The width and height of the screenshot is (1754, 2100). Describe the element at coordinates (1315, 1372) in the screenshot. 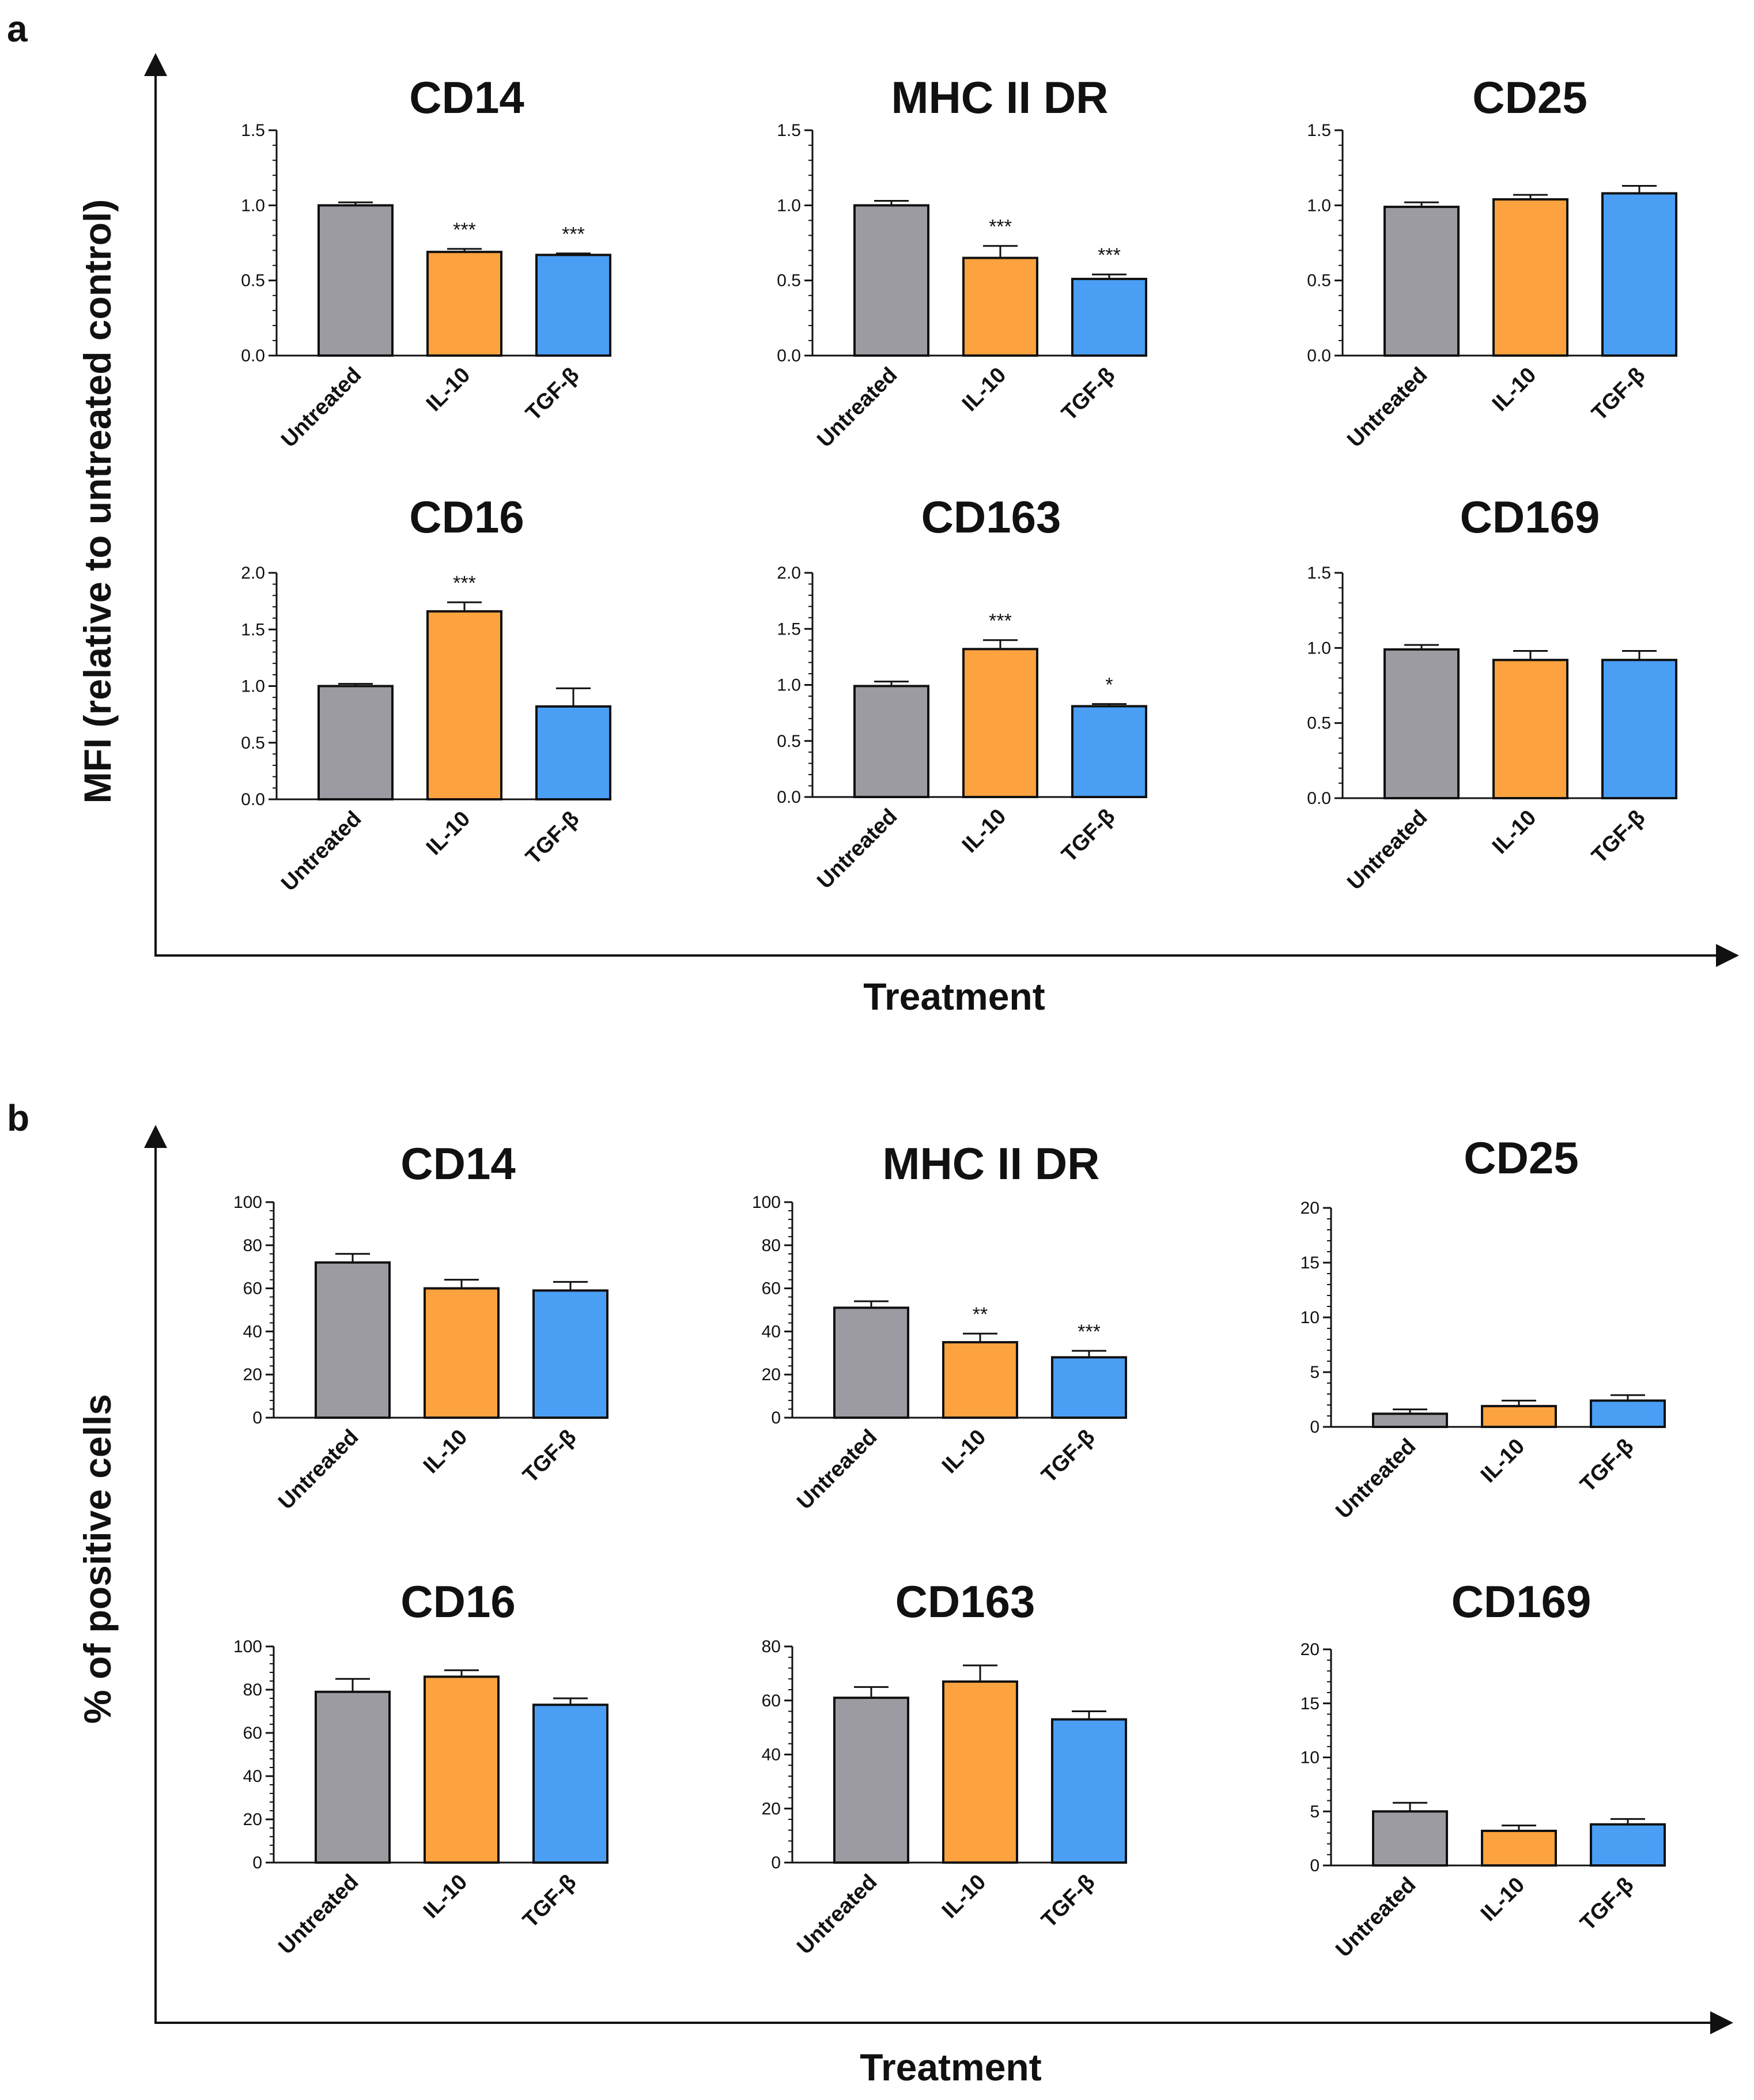

I see `y-tick-label: 5` at that location.